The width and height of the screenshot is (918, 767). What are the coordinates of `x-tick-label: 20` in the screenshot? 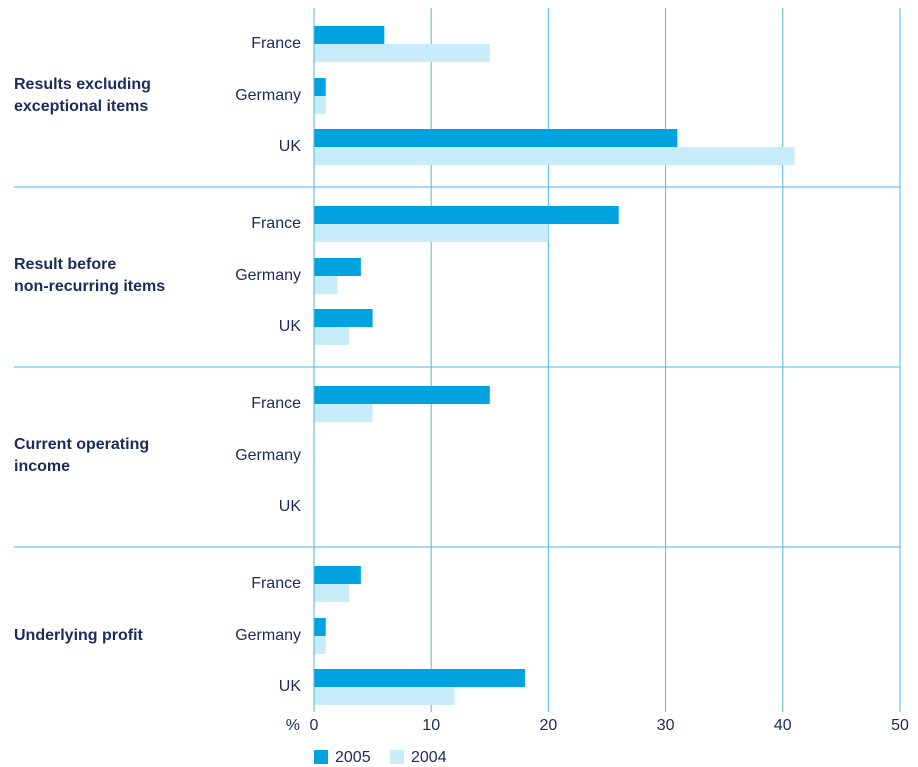 It's located at (549, 725).